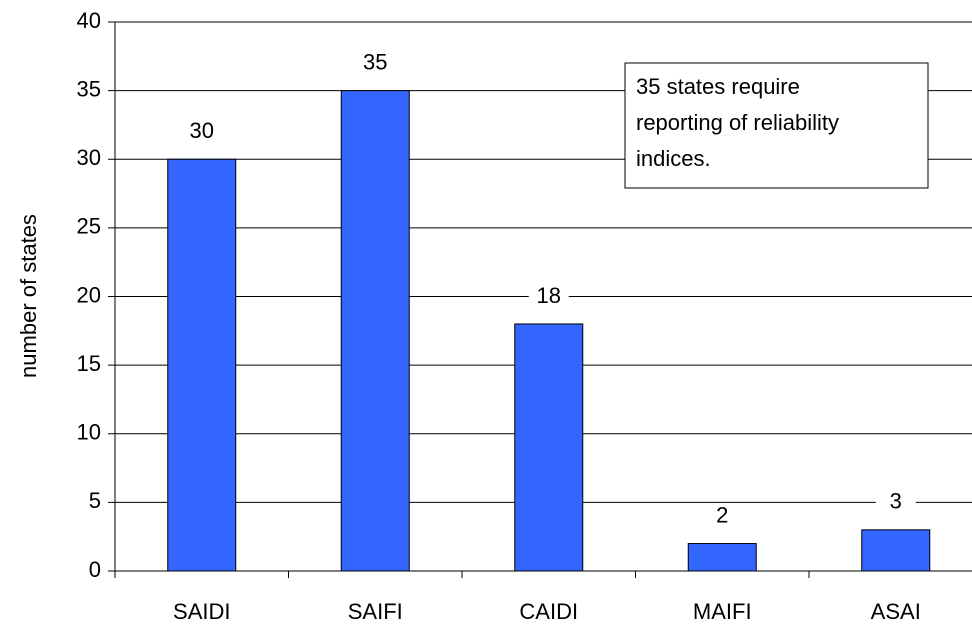  I want to click on x-tick-label: MAIFI, so click(722, 611).